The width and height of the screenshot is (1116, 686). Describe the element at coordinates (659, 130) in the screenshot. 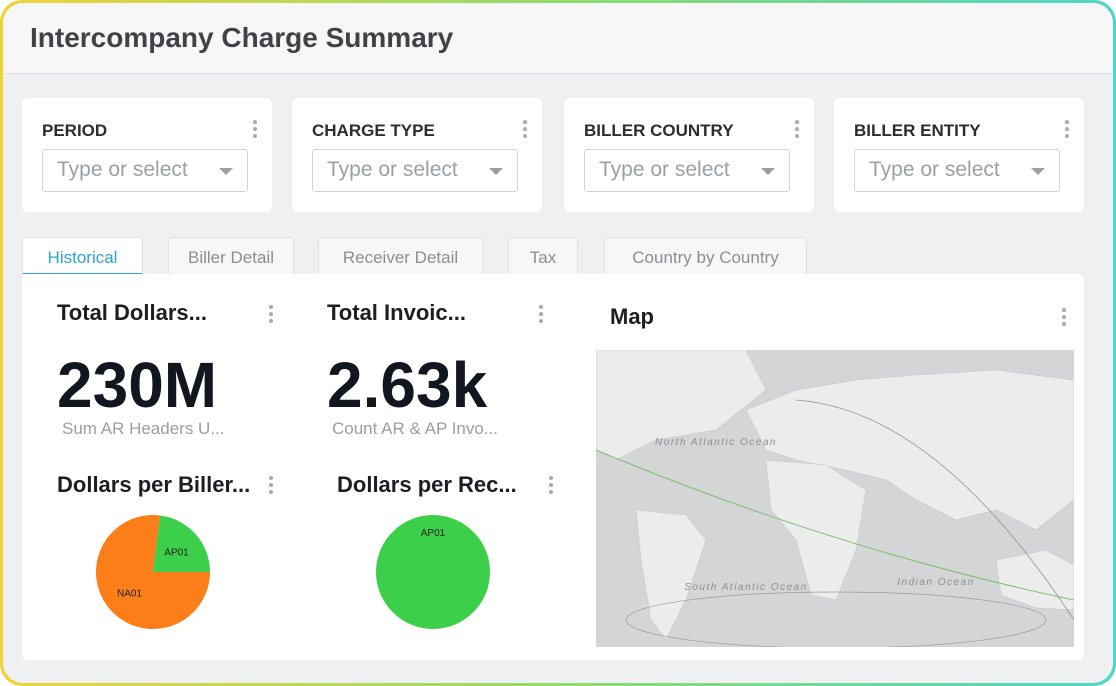

I see `filter-label: BILLER COUNTRY` at that location.